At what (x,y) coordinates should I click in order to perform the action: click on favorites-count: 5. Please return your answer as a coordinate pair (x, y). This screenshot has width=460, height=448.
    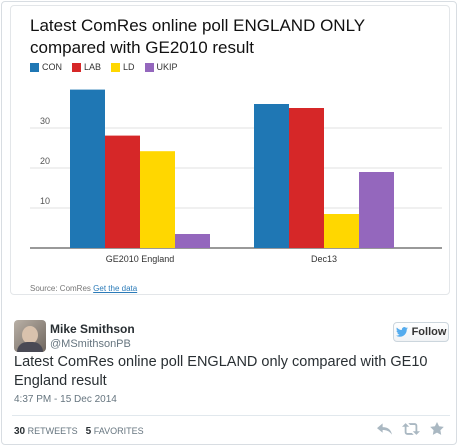
    Looking at the image, I should click on (88, 431).